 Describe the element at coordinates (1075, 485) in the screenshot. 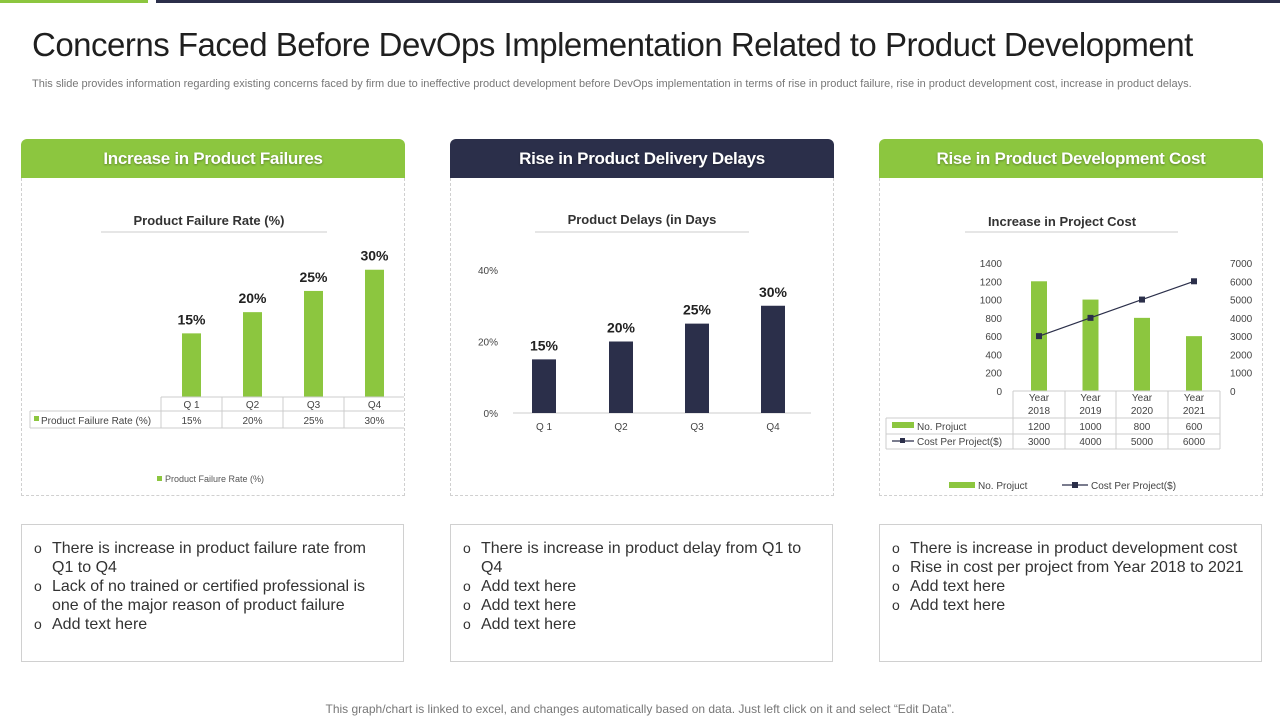

I see `chart3-legend-key-marker` at that location.